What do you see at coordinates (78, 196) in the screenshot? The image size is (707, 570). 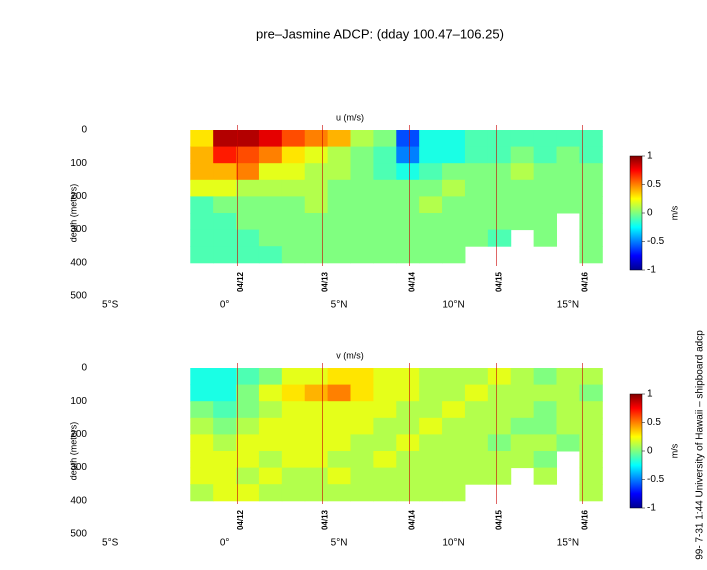 I see `y-tick-label: 200` at bounding box center [78, 196].